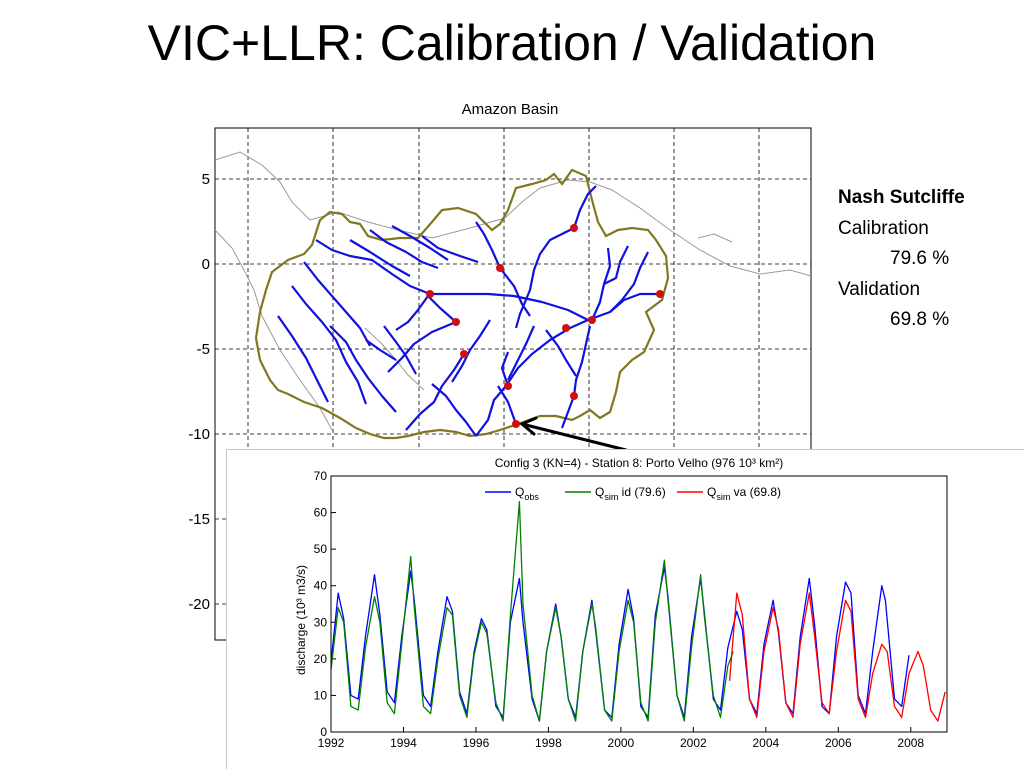 Image resolution: width=1024 pixels, height=769 pixels. What do you see at coordinates (573, 434) in the screenshot?
I see `pointer-arrow` at bounding box center [573, 434].